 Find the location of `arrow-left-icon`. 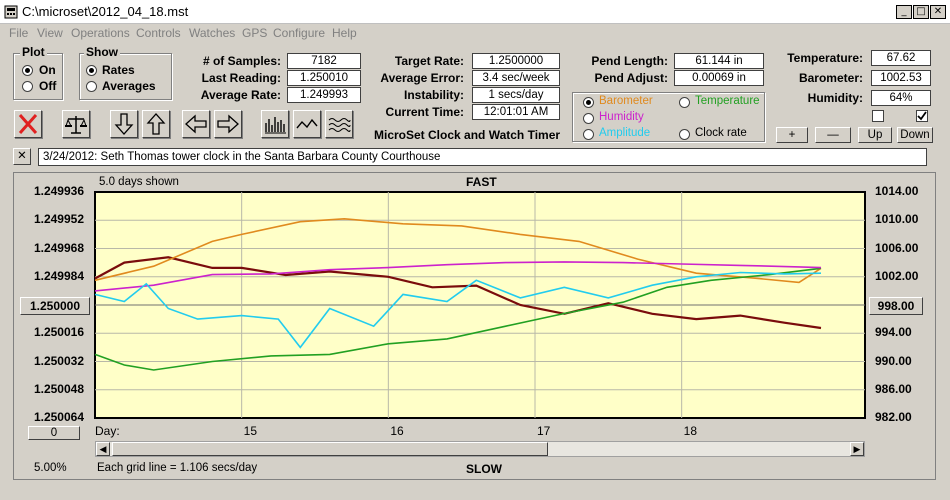

arrow-left-icon is located at coordinates (196, 124).